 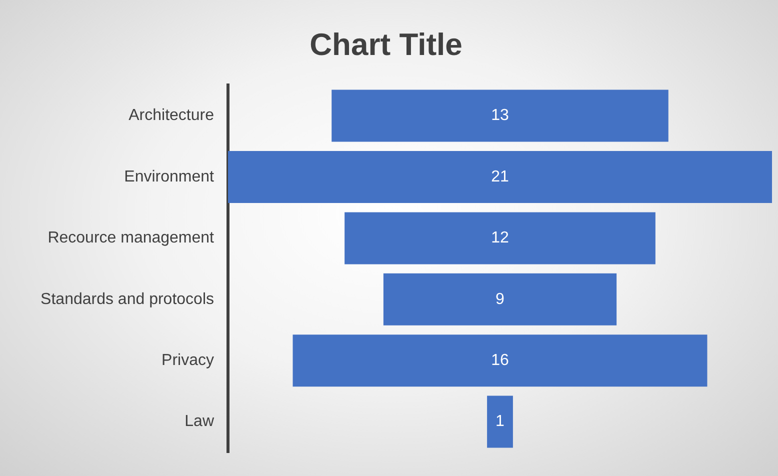 I want to click on category-label: Environment, so click(x=169, y=177).